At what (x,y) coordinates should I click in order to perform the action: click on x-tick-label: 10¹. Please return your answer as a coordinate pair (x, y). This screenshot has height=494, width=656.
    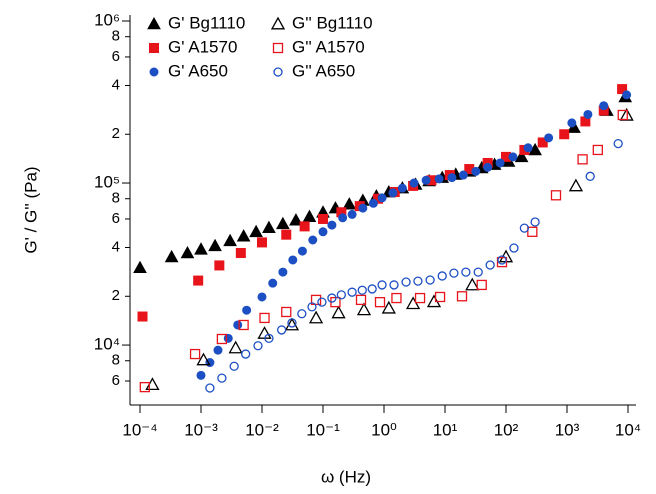
    Looking at the image, I should click on (445, 429).